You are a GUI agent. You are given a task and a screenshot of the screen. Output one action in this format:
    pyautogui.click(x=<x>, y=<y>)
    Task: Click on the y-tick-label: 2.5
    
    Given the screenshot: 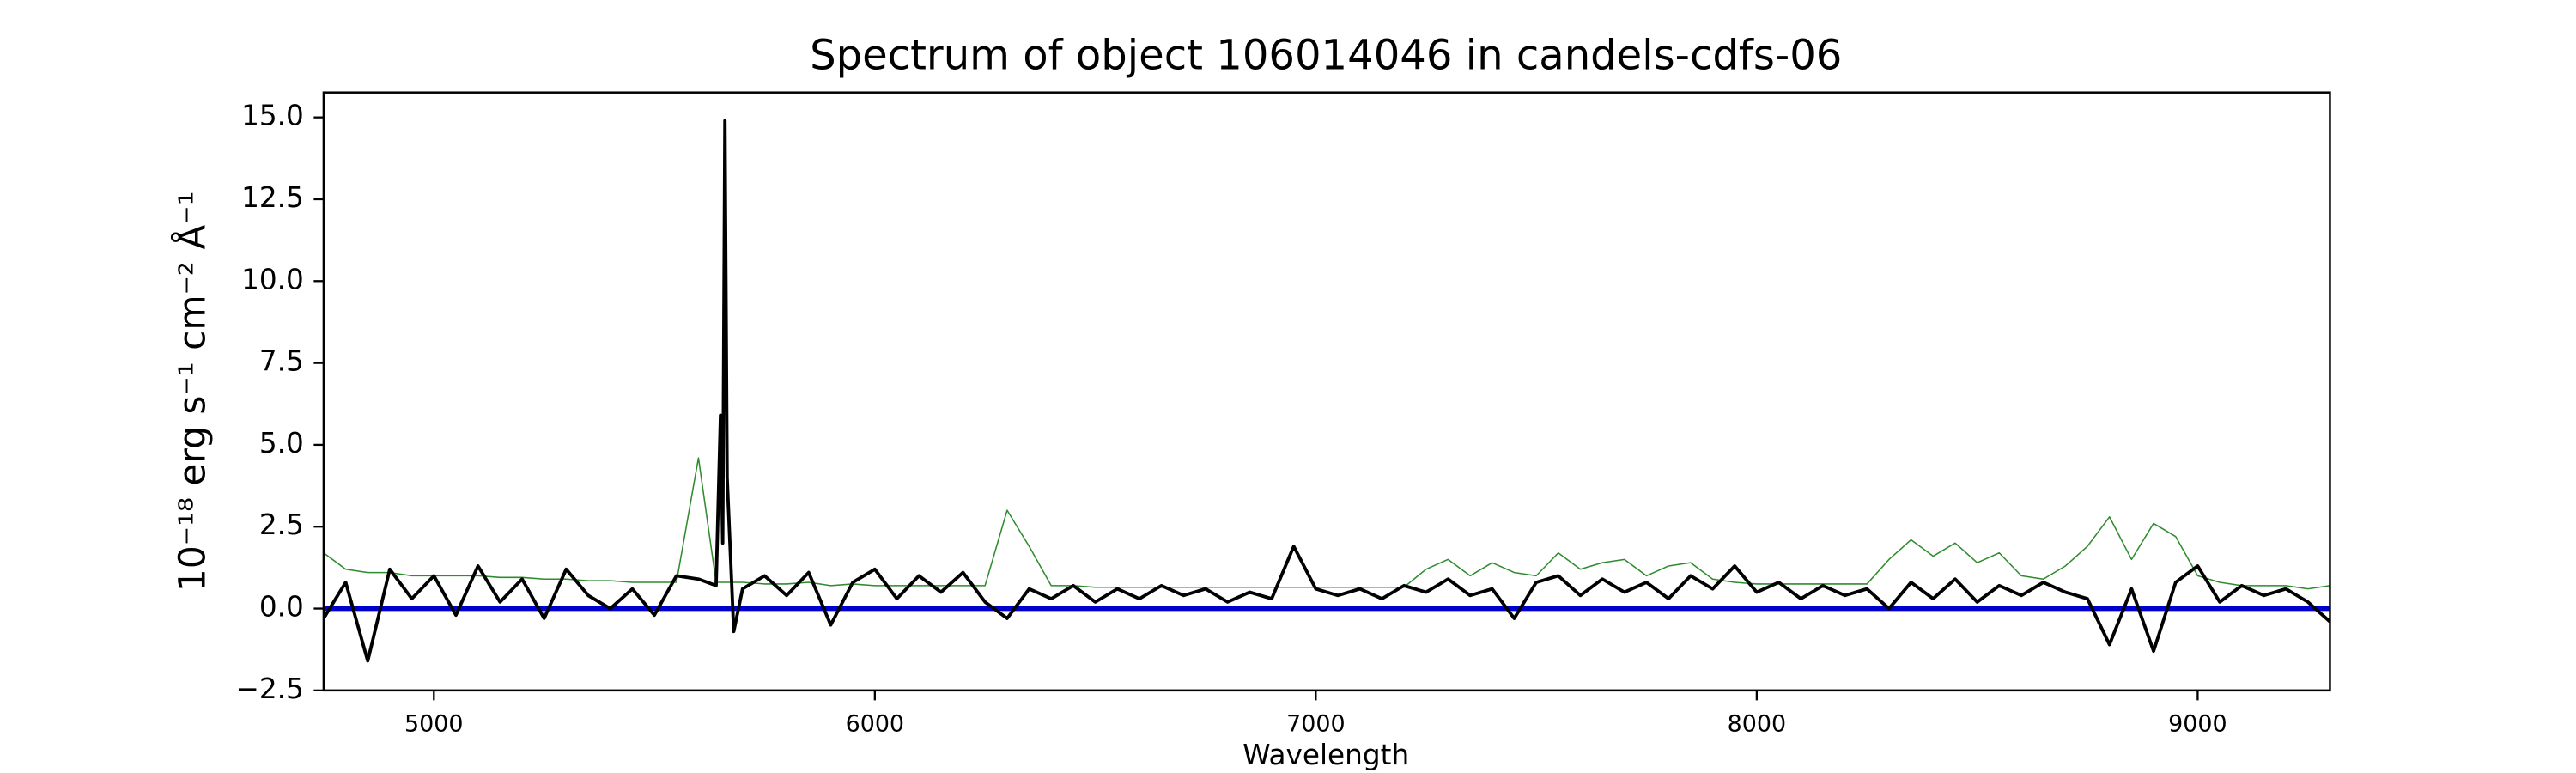 What is the action you would take?
    pyautogui.click(x=281, y=524)
    